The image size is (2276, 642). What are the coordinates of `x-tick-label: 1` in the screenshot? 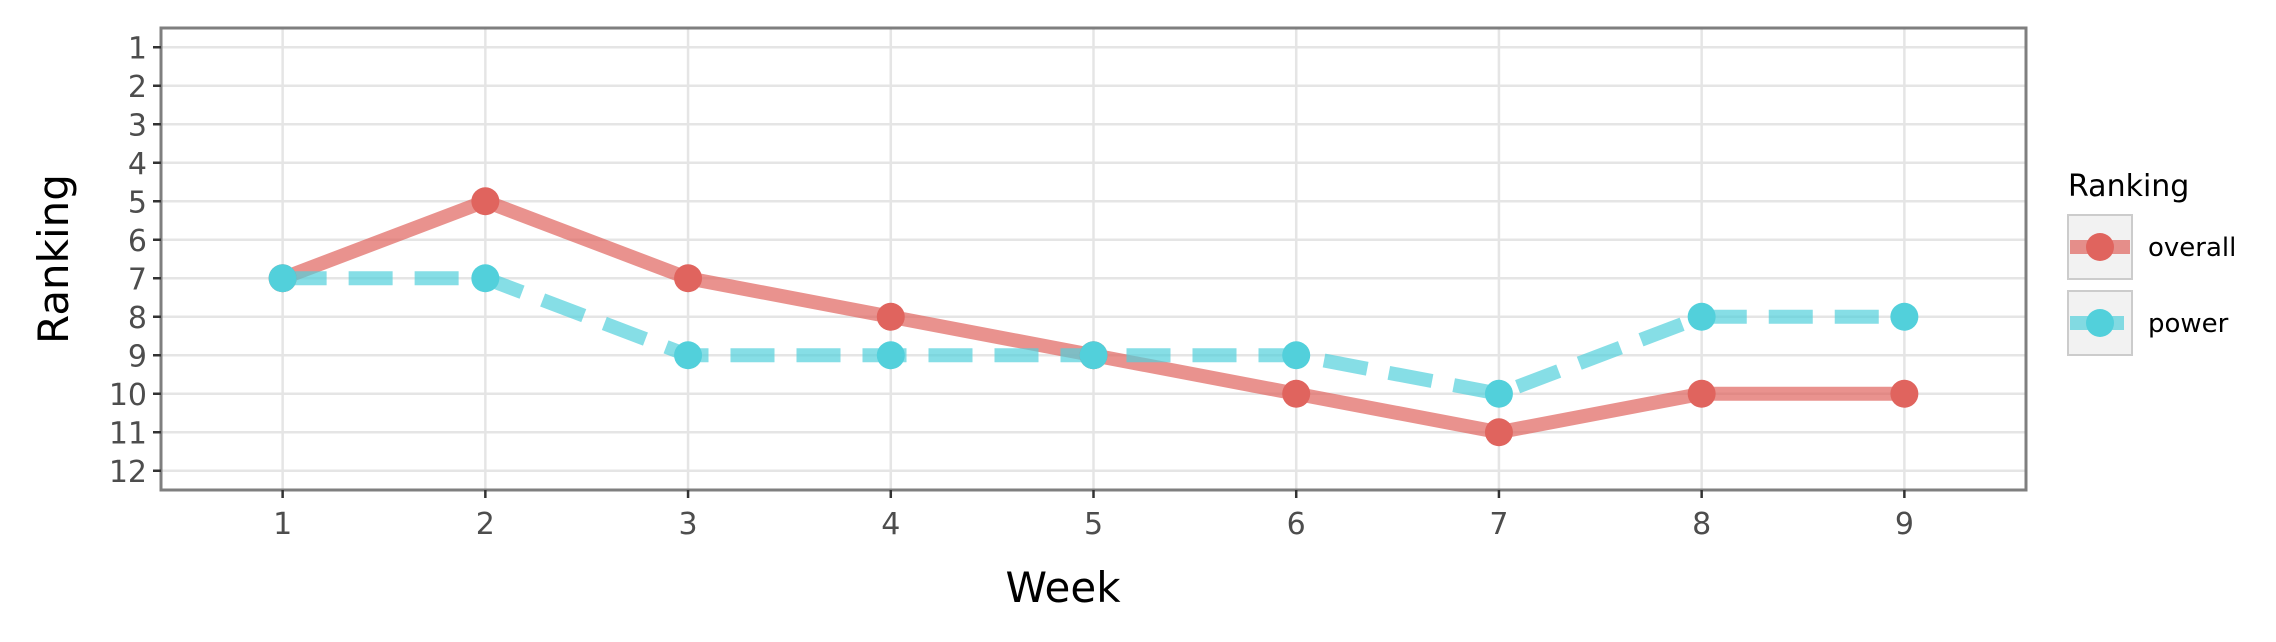 It's located at (282, 524).